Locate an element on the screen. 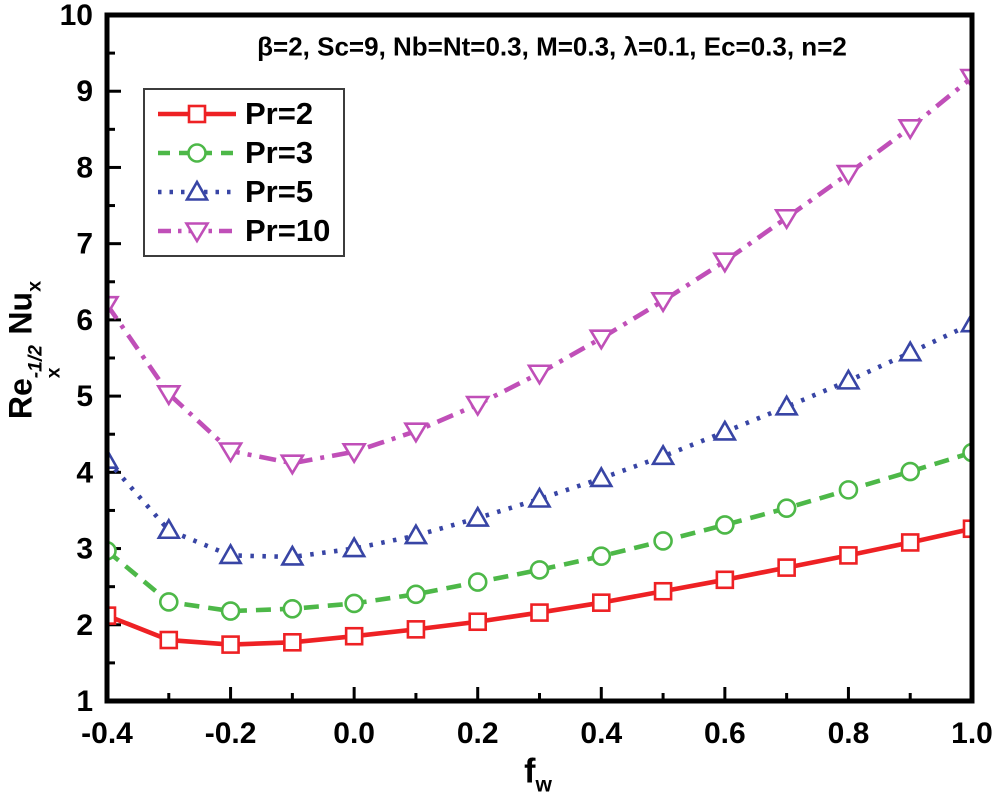  x-tick-label: 1.0 is located at coordinates (972, 733).